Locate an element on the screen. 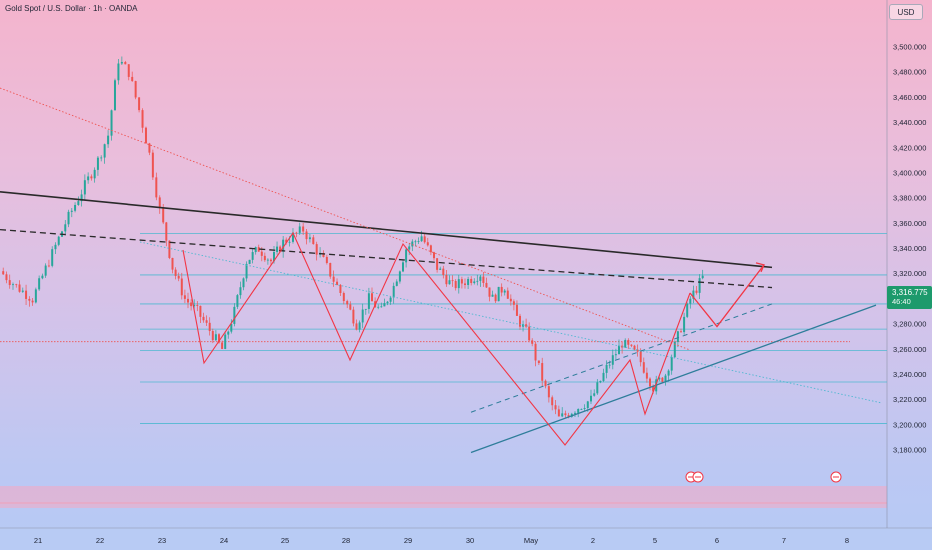 The image size is (932, 550). projection-path is located at coordinates (727, 296).